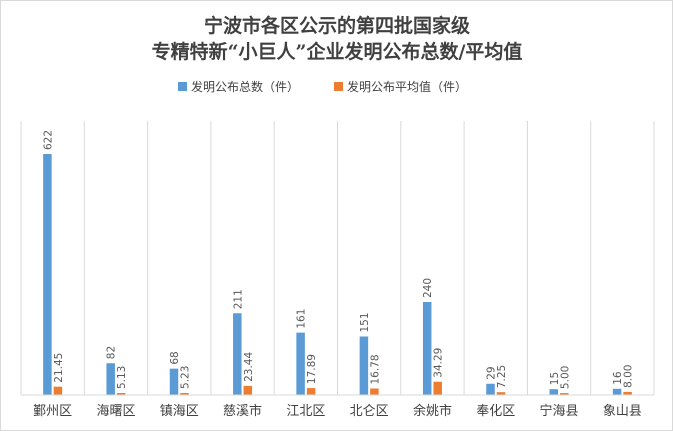 Image resolution: width=673 pixels, height=431 pixels. I want to click on legend-label-average: 发明公布平均值（件）, so click(407, 86).